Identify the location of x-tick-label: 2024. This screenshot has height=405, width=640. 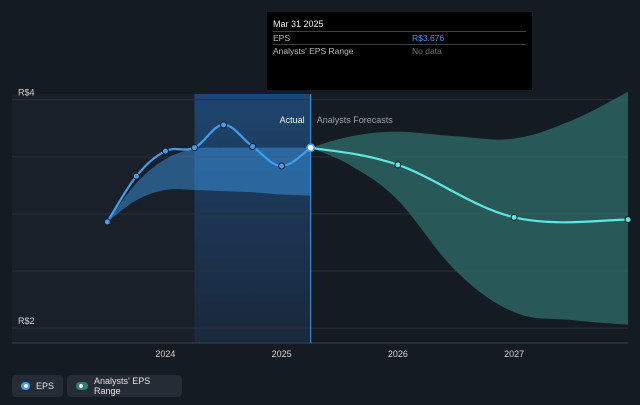
(165, 354).